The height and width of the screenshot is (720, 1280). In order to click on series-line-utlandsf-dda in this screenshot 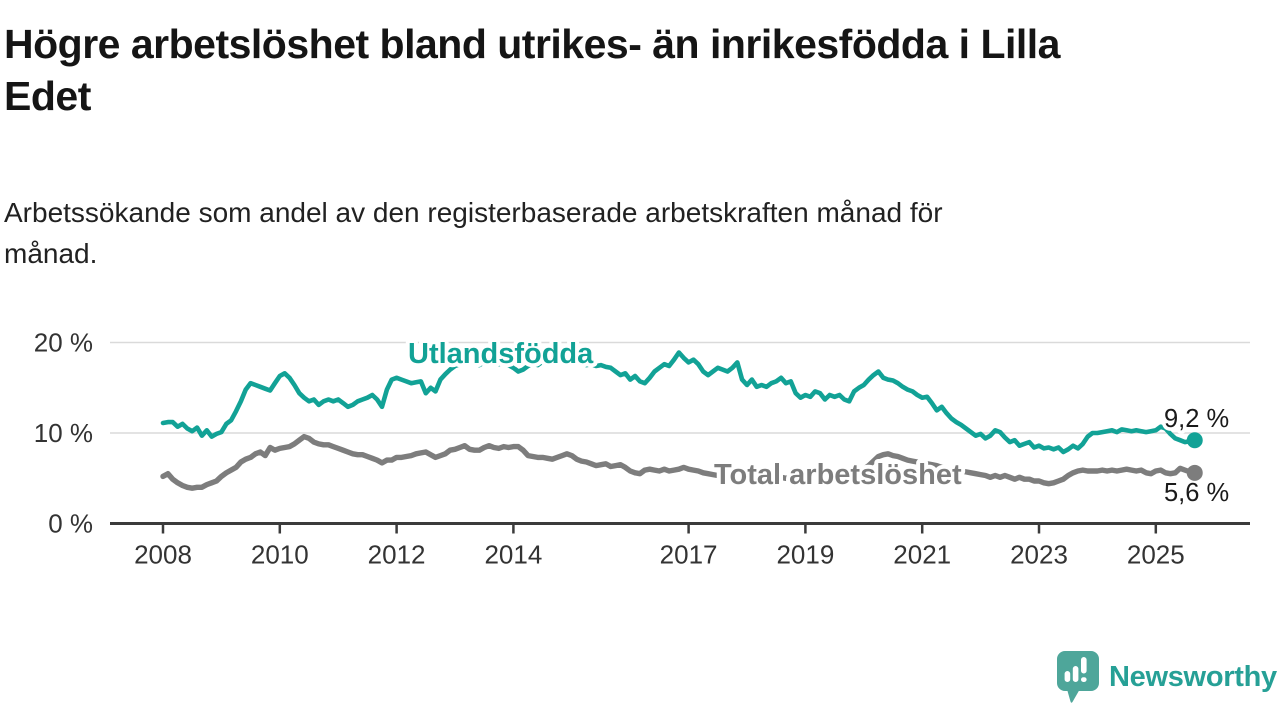, I will do `click(678, 402)`.